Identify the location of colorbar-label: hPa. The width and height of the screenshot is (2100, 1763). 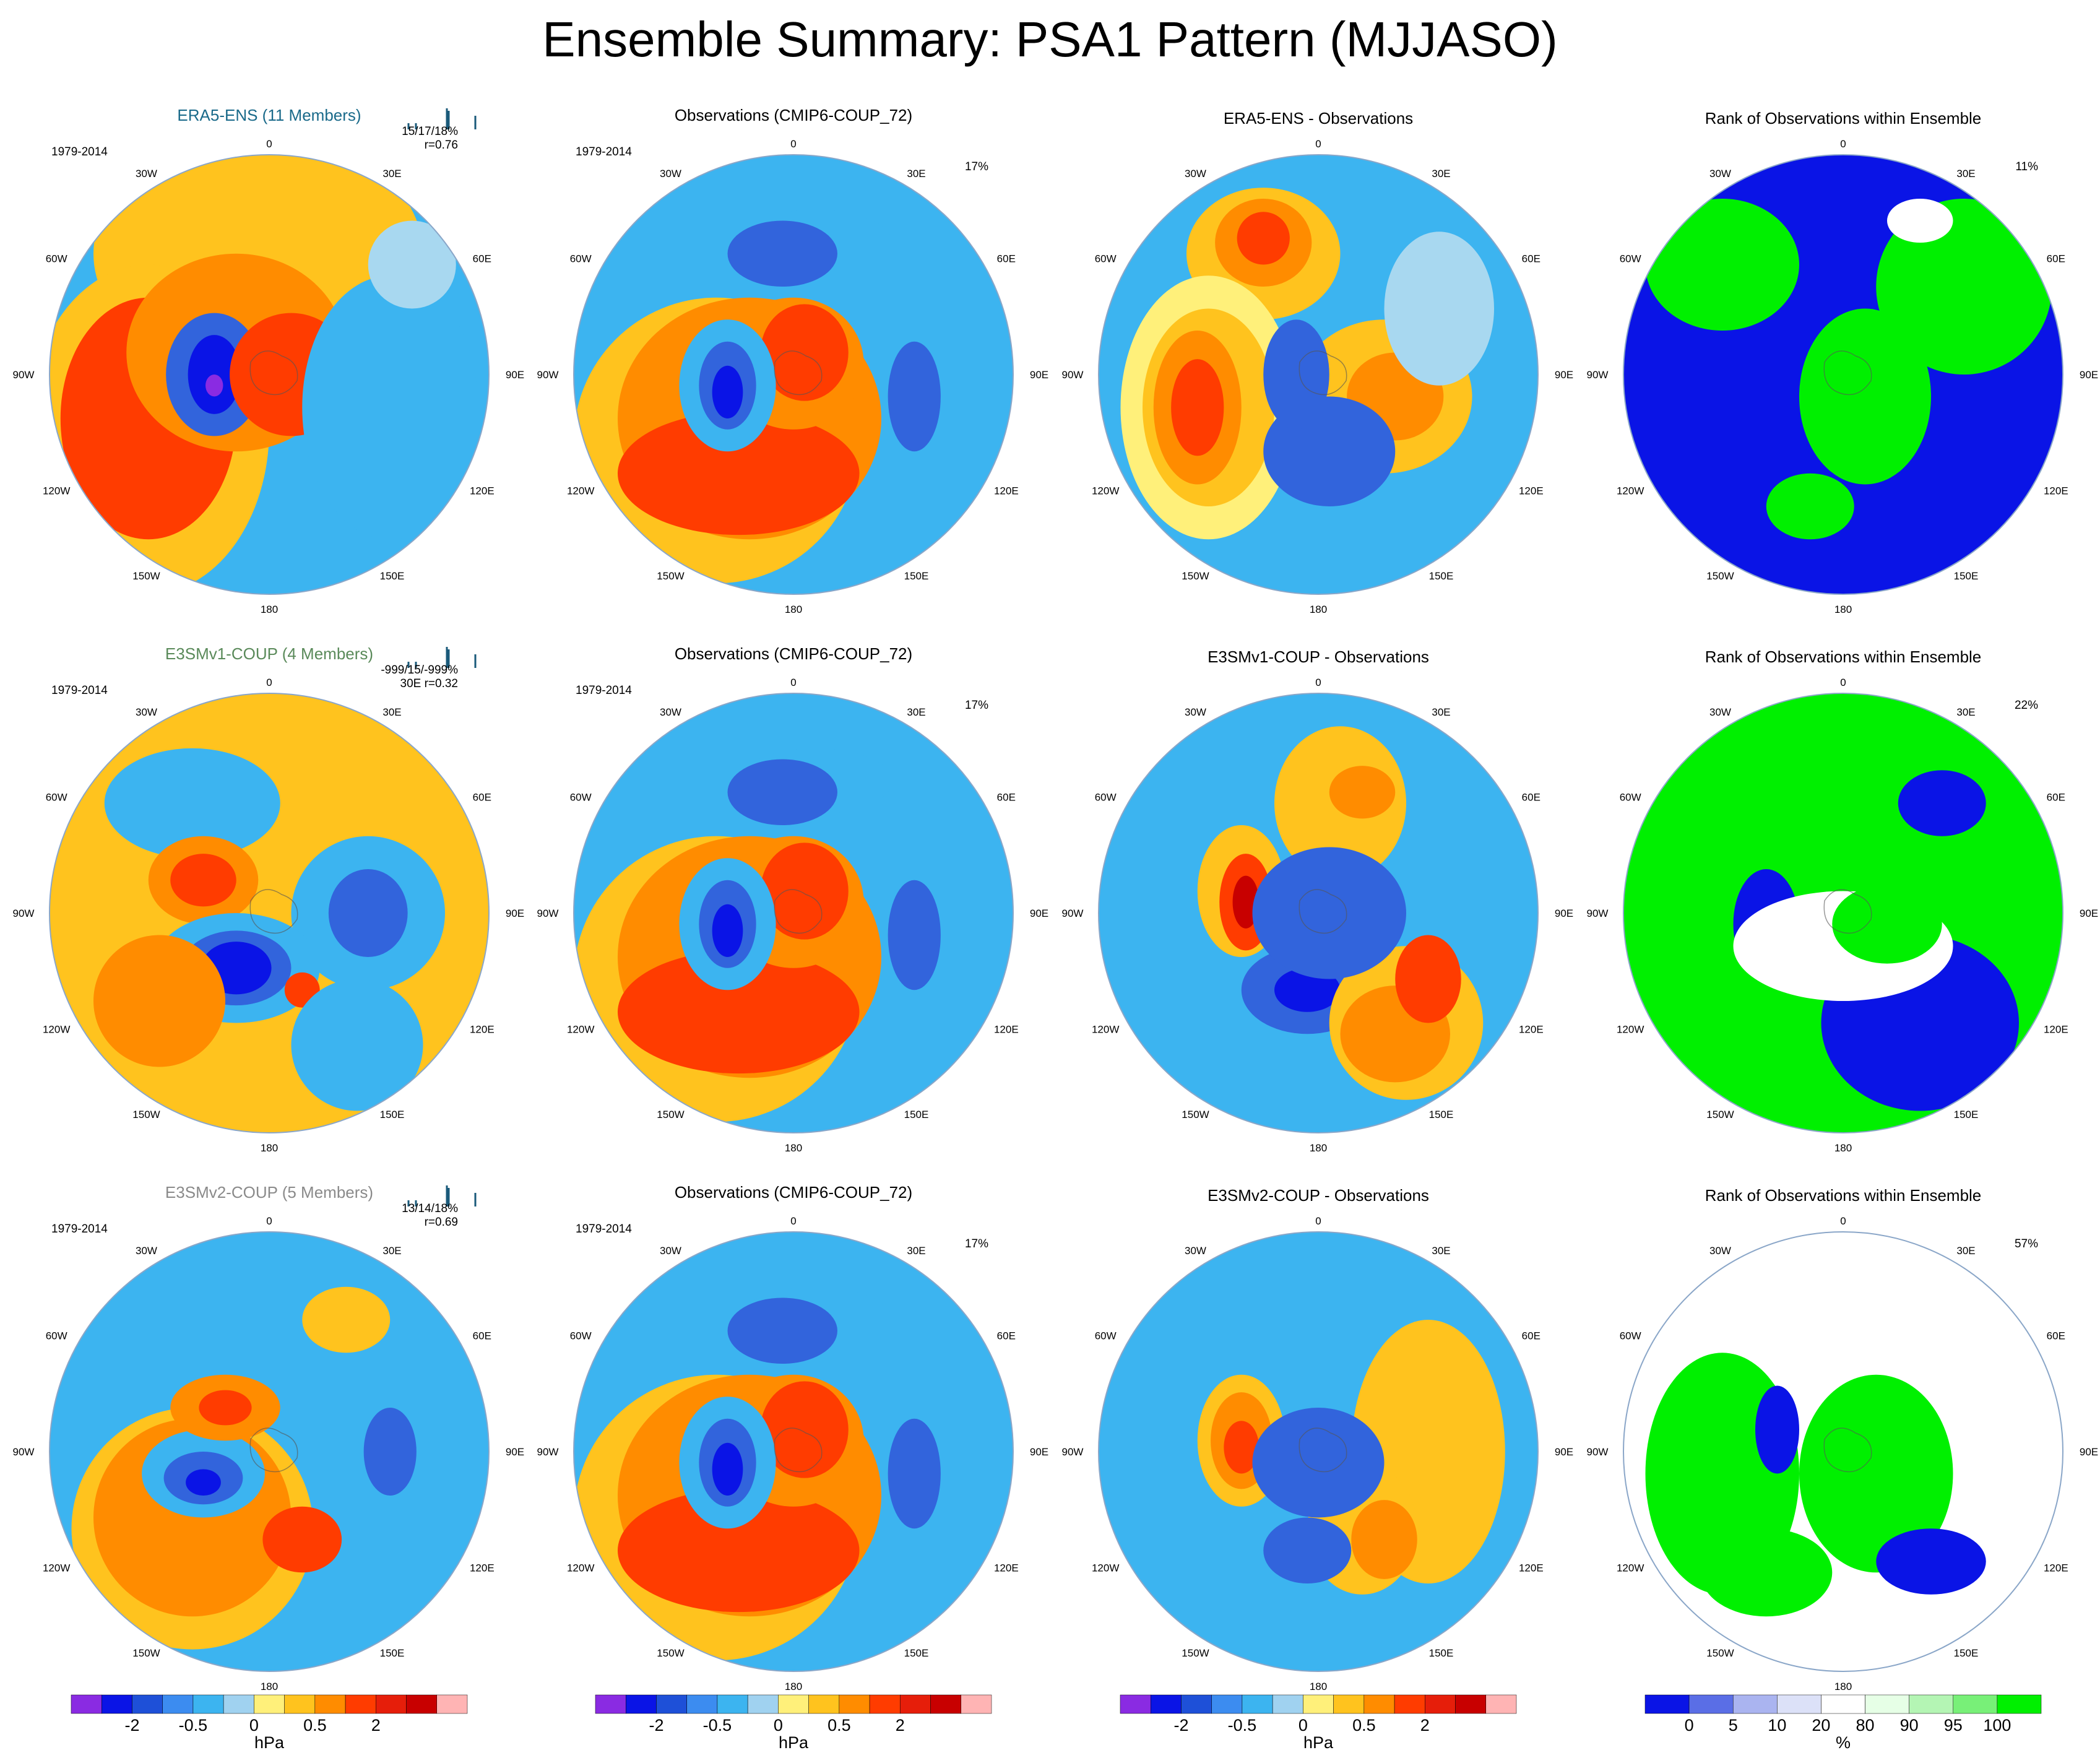
(1318, 1742).